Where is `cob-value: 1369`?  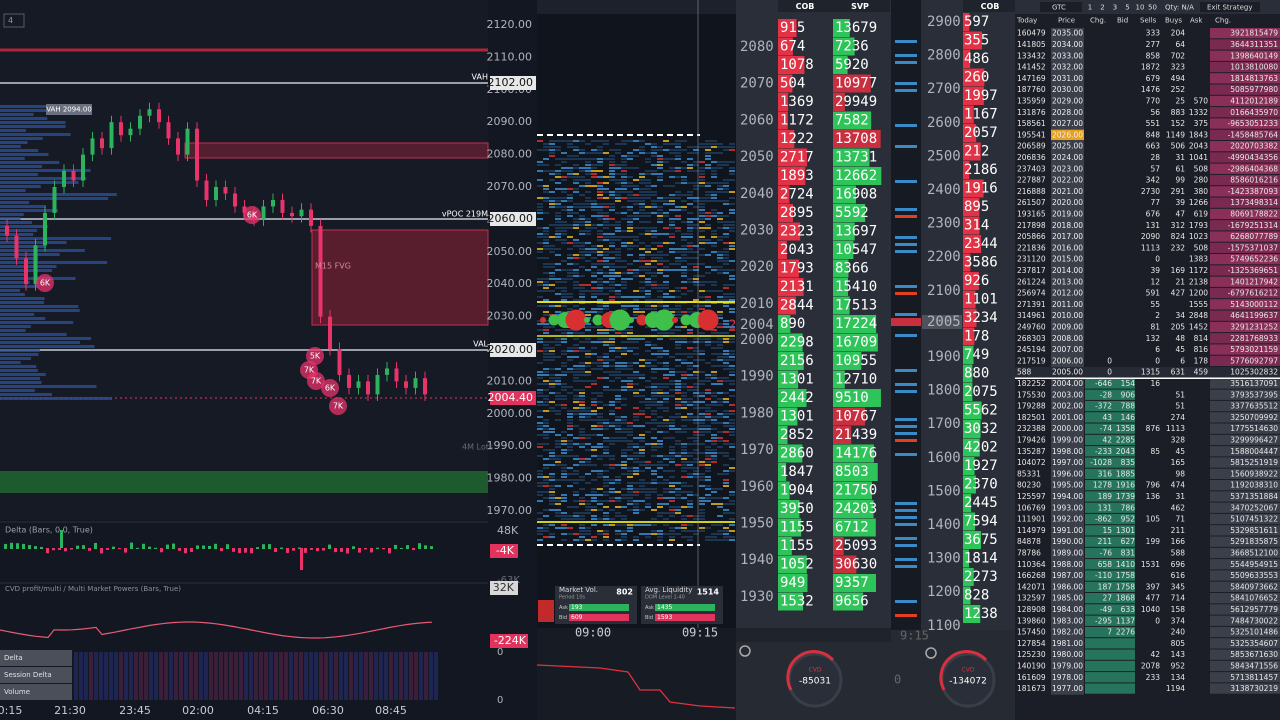
cob-value: 1369 is located at coordinates (797, 102).